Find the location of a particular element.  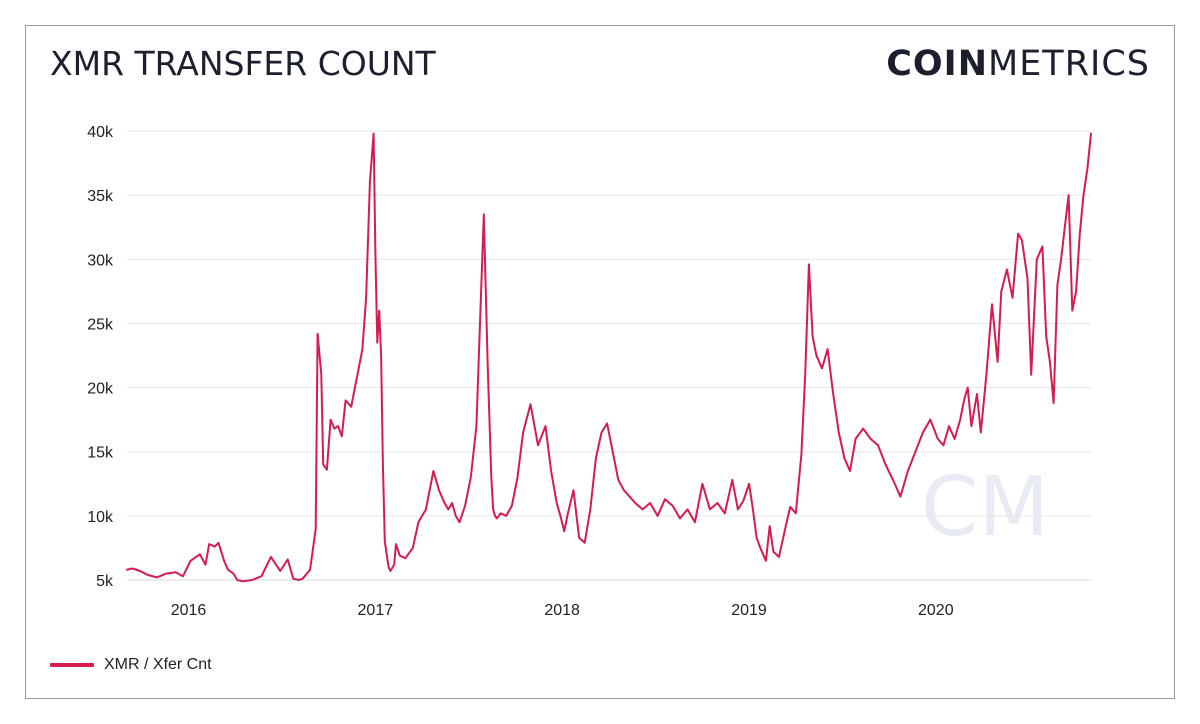

x-tick-label: 2020 is located at coordinates (936, 610).